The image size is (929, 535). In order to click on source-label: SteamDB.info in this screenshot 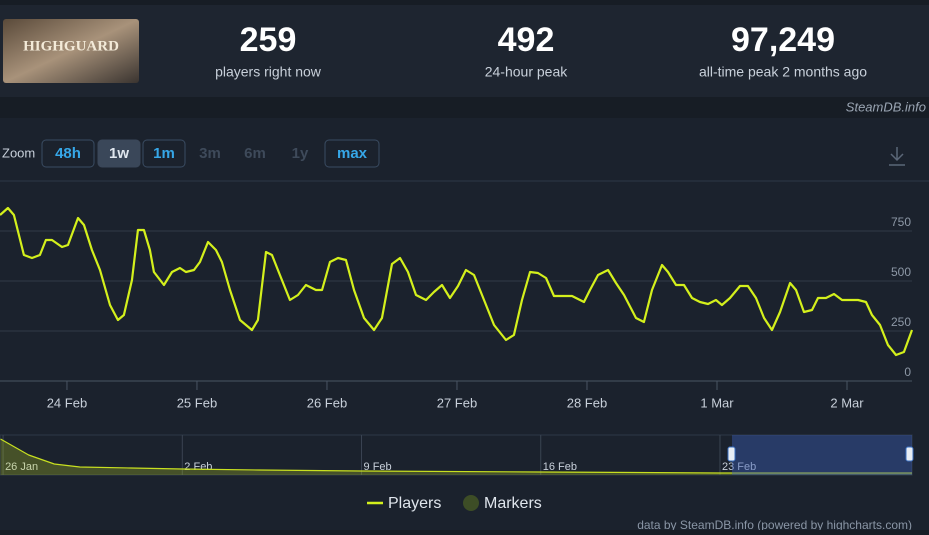, I will do `click(886, 106)`.